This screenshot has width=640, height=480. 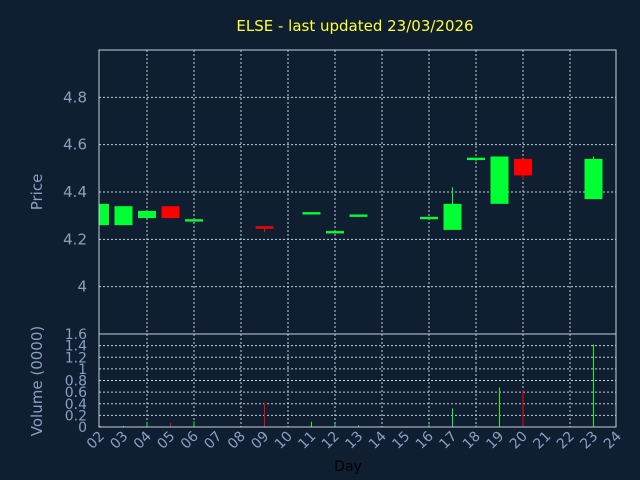 I want to click on volume-tick-label: 0.6, so click(x=76, y=393).